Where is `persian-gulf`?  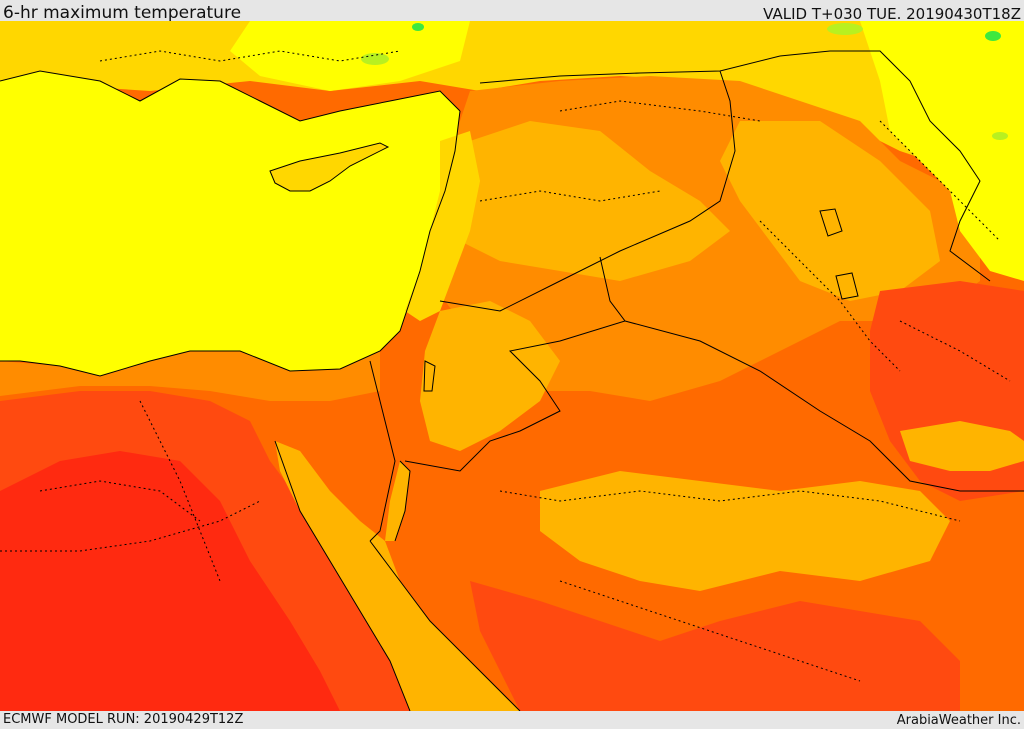 persian-gulf is located at coordinates (962, 446).